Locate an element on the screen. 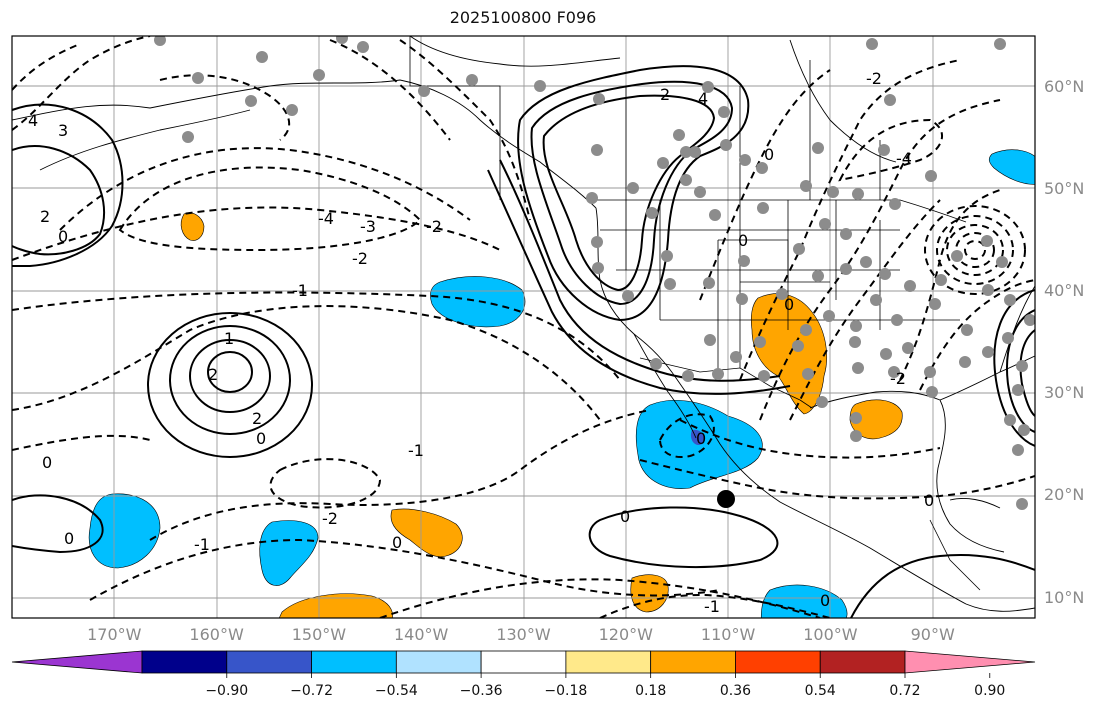 The height and width of the screenshot is (712, 1105). contour-label: 1 is located at coordinates (229, 338).